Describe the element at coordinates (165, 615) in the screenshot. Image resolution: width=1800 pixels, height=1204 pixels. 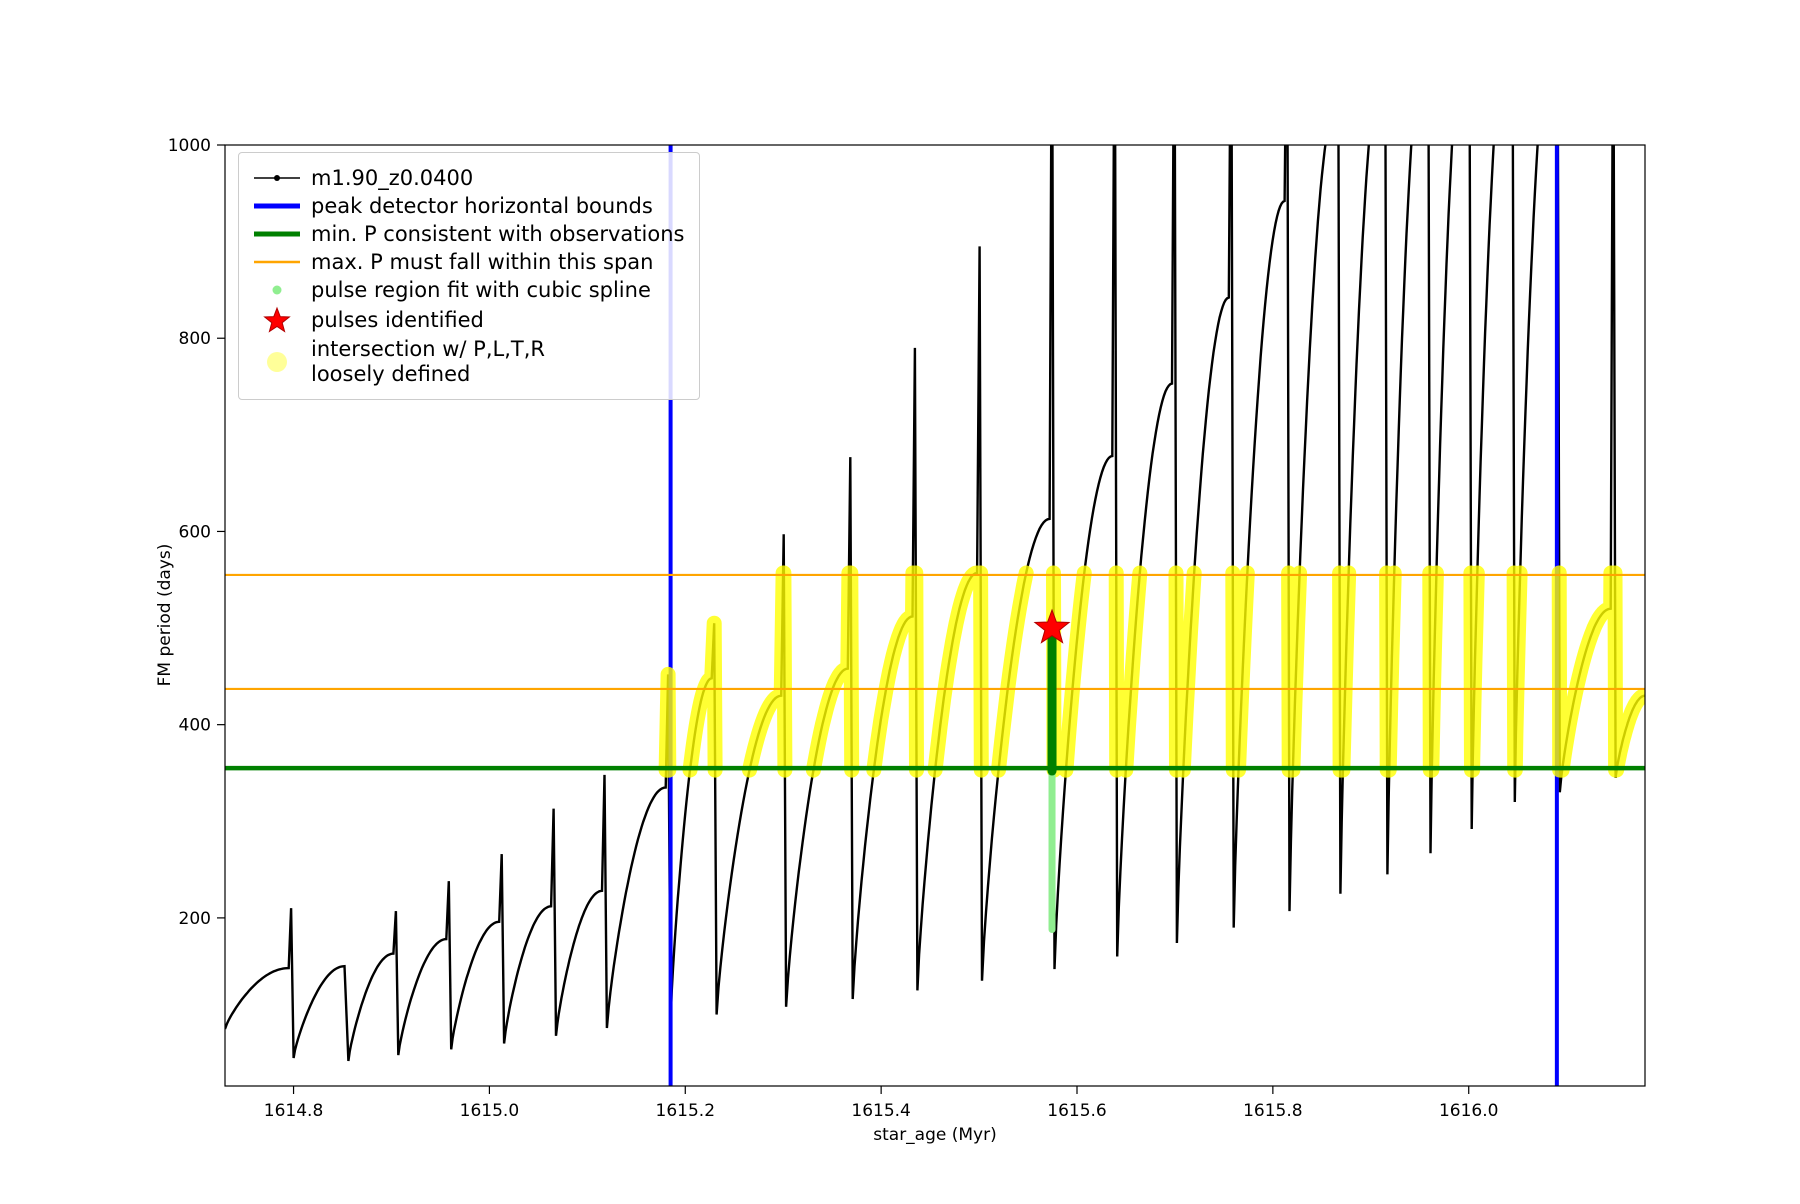
I see `y-axis-label: FM period (days)` at that location.